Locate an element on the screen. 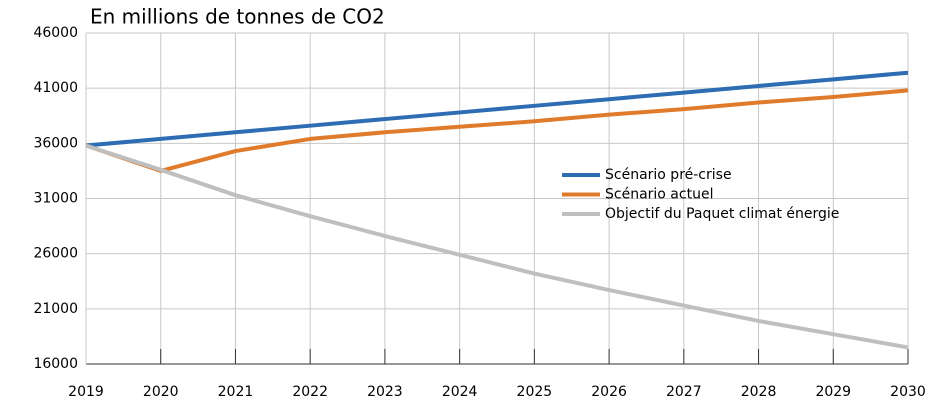 The height and width of the screenshot is (407, 930). legend-label: Scénario actuel is located at coordinates (659, 195).